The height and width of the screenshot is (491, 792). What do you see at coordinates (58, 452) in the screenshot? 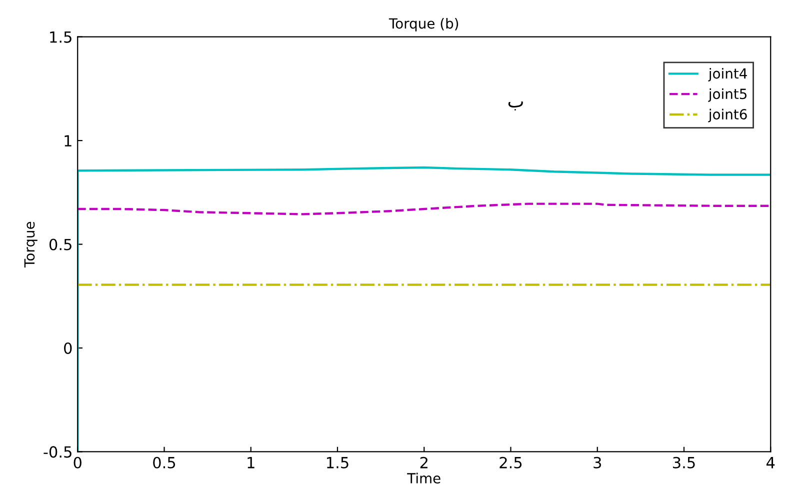
I see `y-tick-label: -0.5` at bounding box center [58, 452].